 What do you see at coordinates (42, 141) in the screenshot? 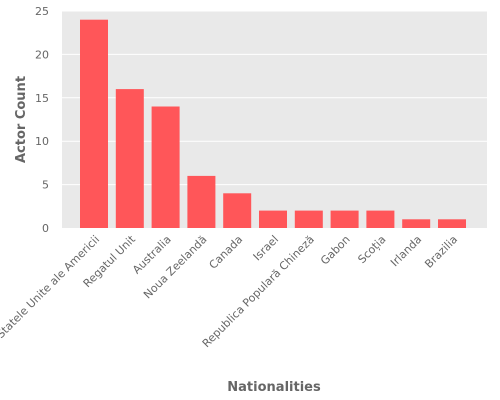
I see `y-tick-label: 10` at bounding box center [42, 141].